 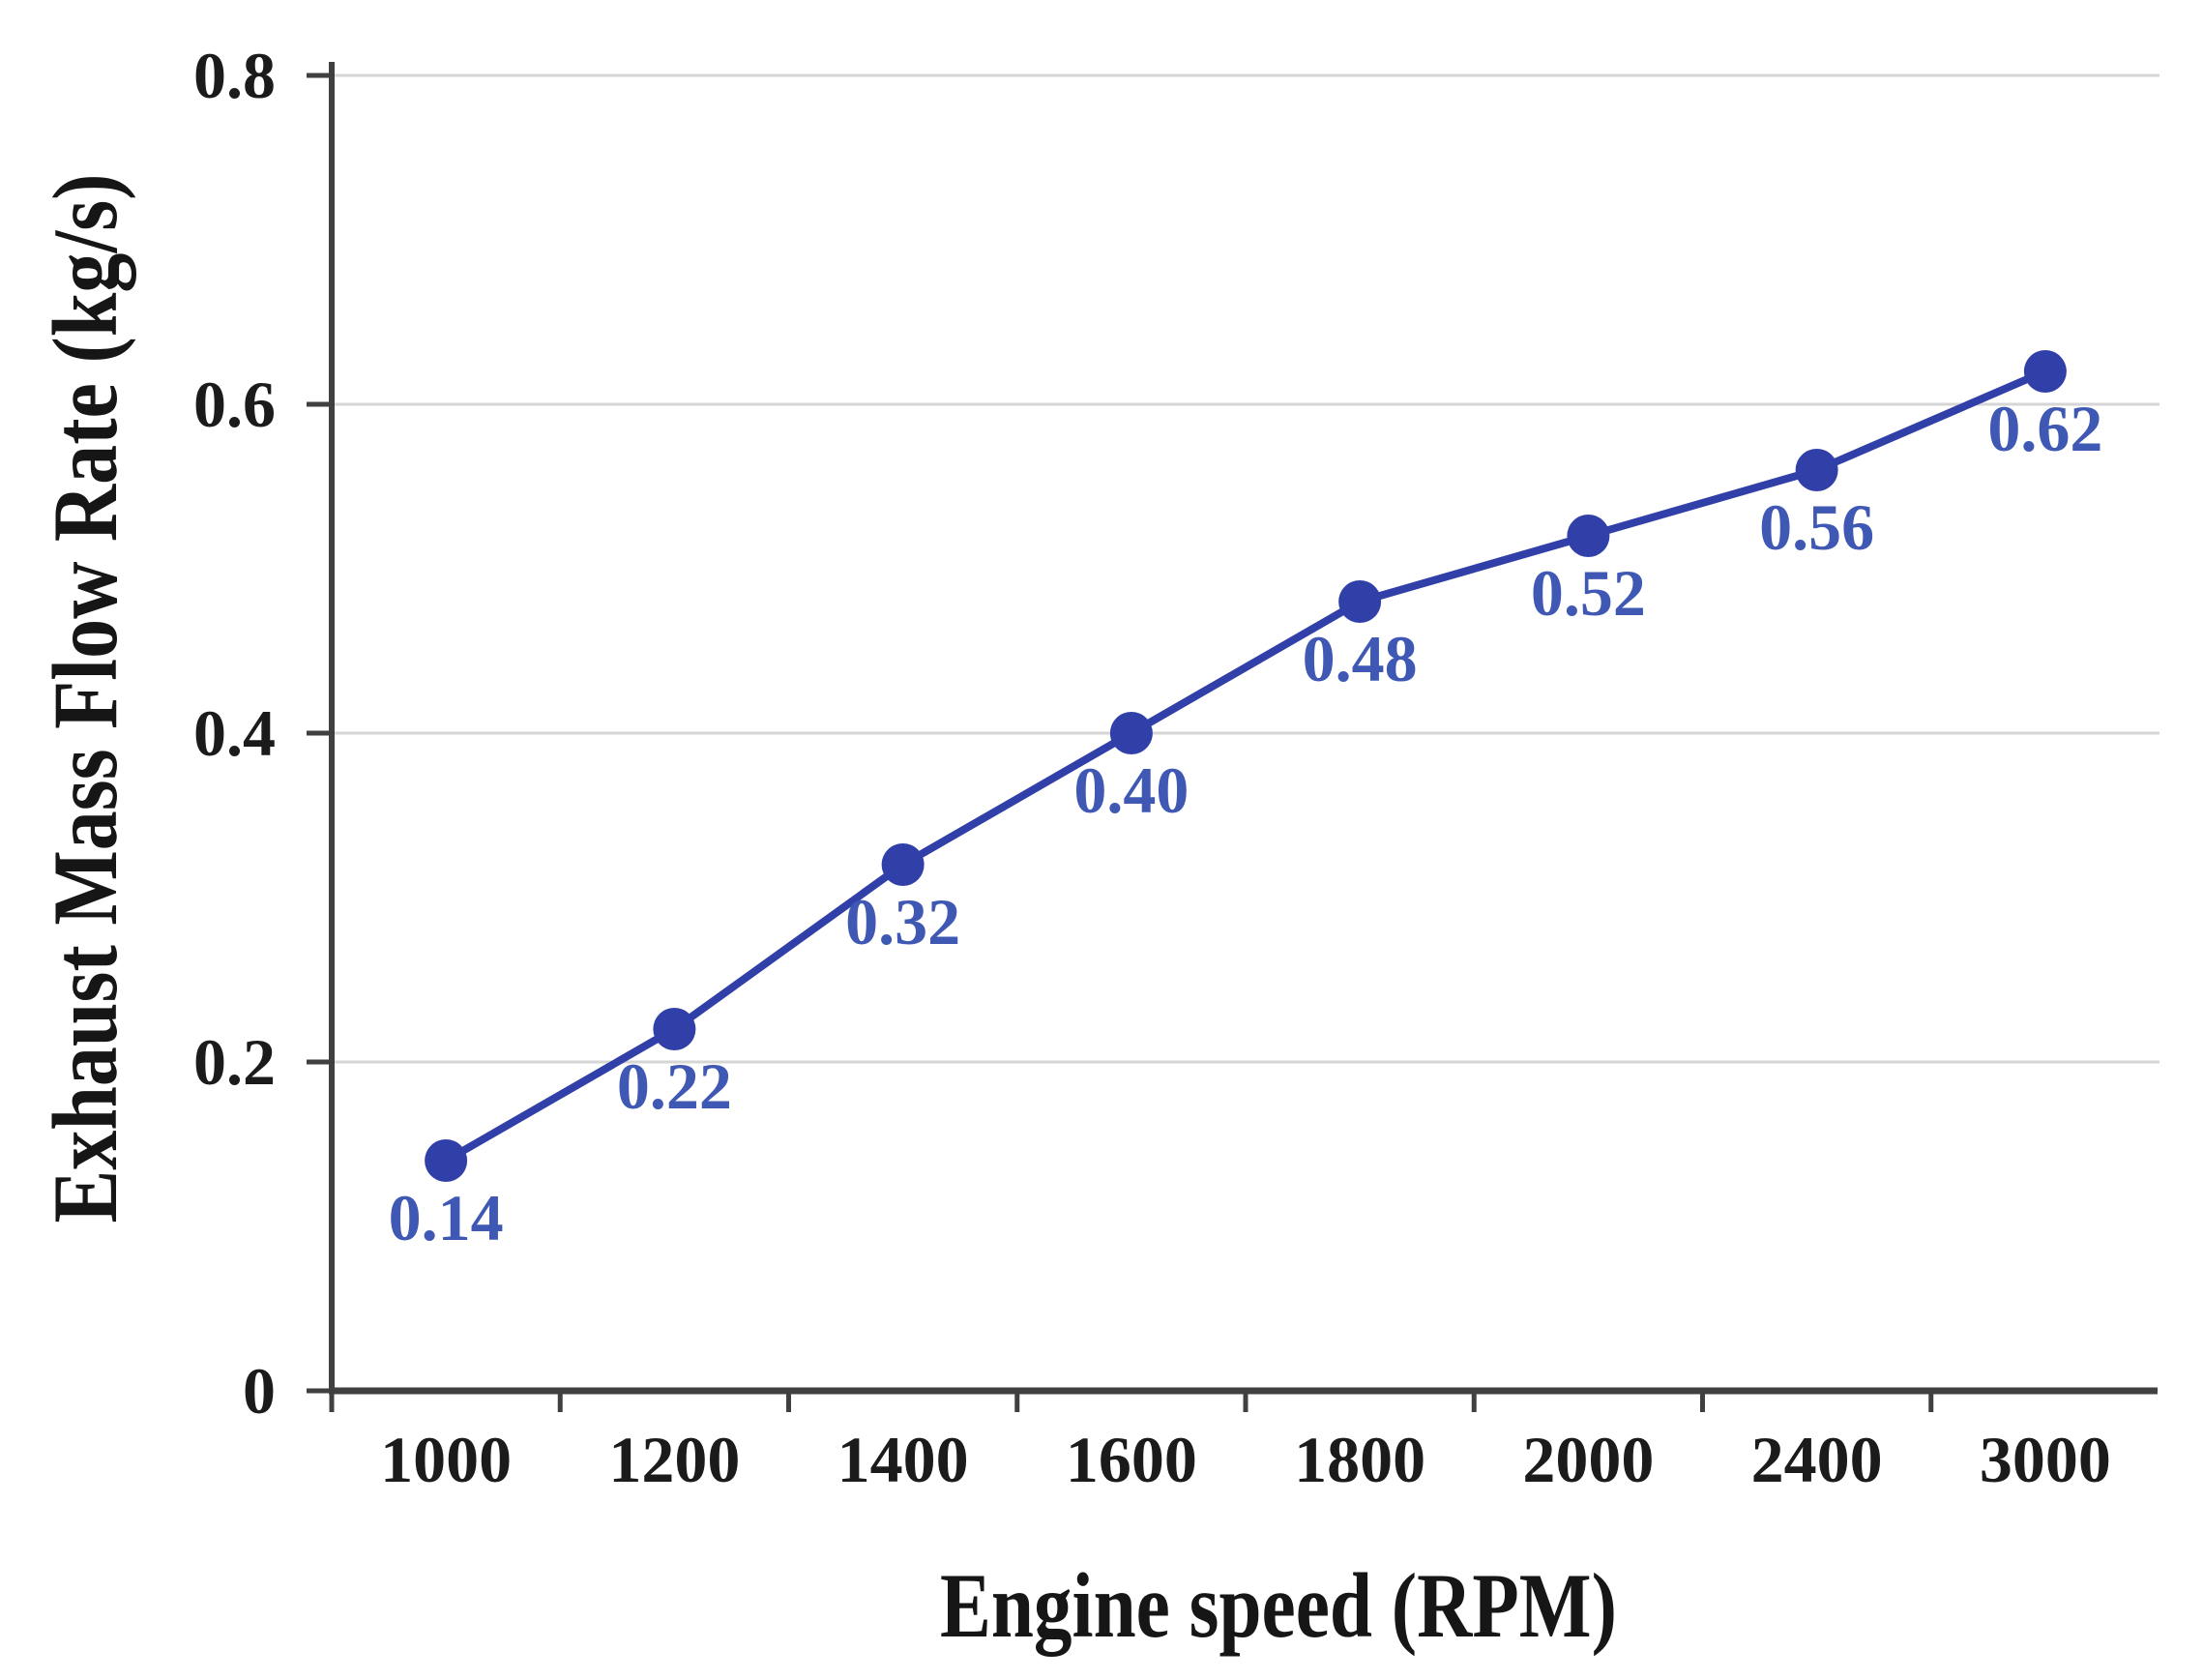 I want to click on y-tick-label-0.8: 0.8, so click(x=235, y=76).